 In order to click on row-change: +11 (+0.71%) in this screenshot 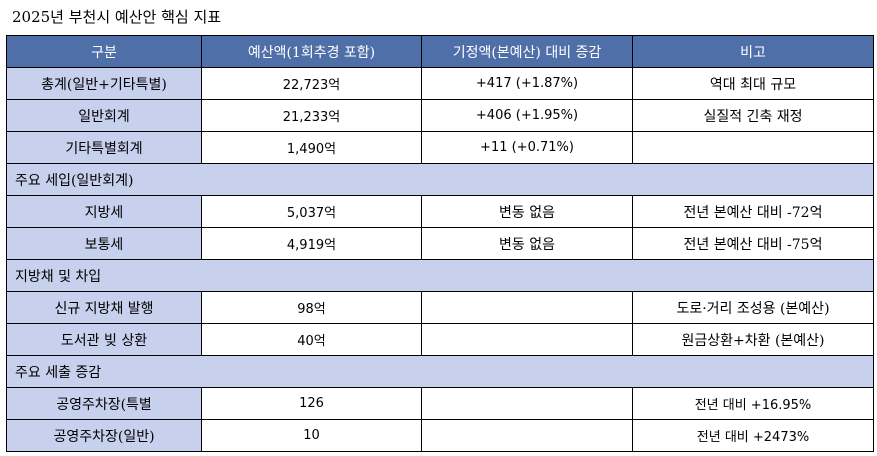, I will do `click(527, 147)`.